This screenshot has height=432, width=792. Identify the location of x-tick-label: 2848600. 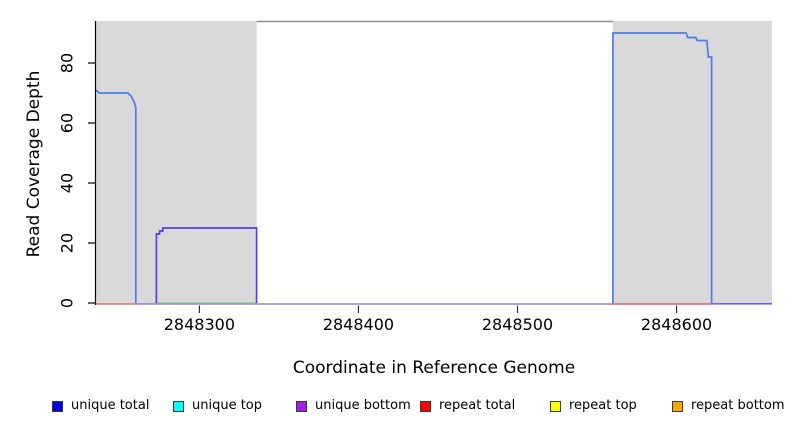
(676, 324).